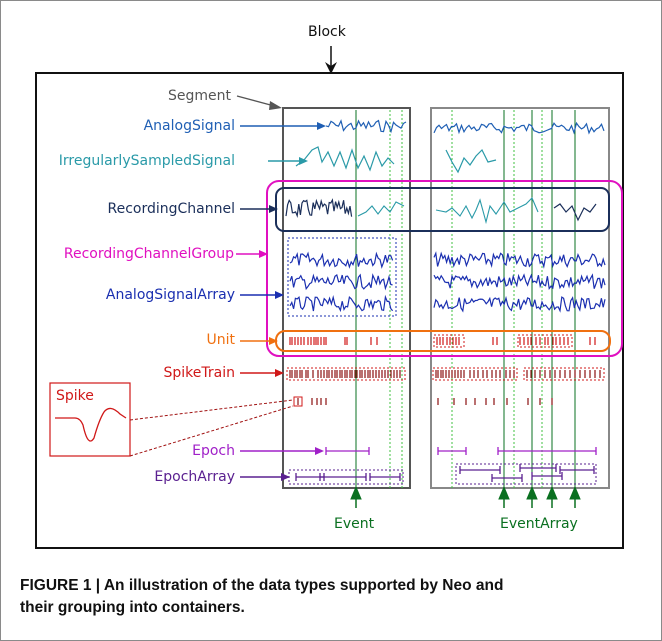 Image resolution: width=662 pixels, height=641 pixels. Describe the element at coordinates (132, 607) in the screenshot. I see `caption-line-2: their grouping into containers.` at that location.